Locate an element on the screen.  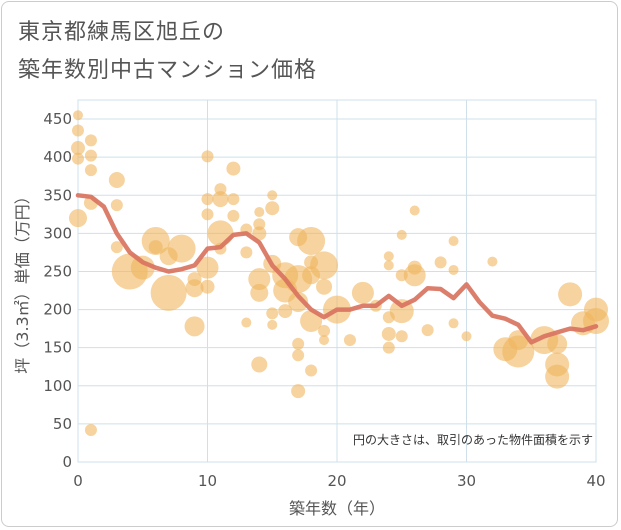
y-tick-label: 0 is located at coordinates (67, 462).